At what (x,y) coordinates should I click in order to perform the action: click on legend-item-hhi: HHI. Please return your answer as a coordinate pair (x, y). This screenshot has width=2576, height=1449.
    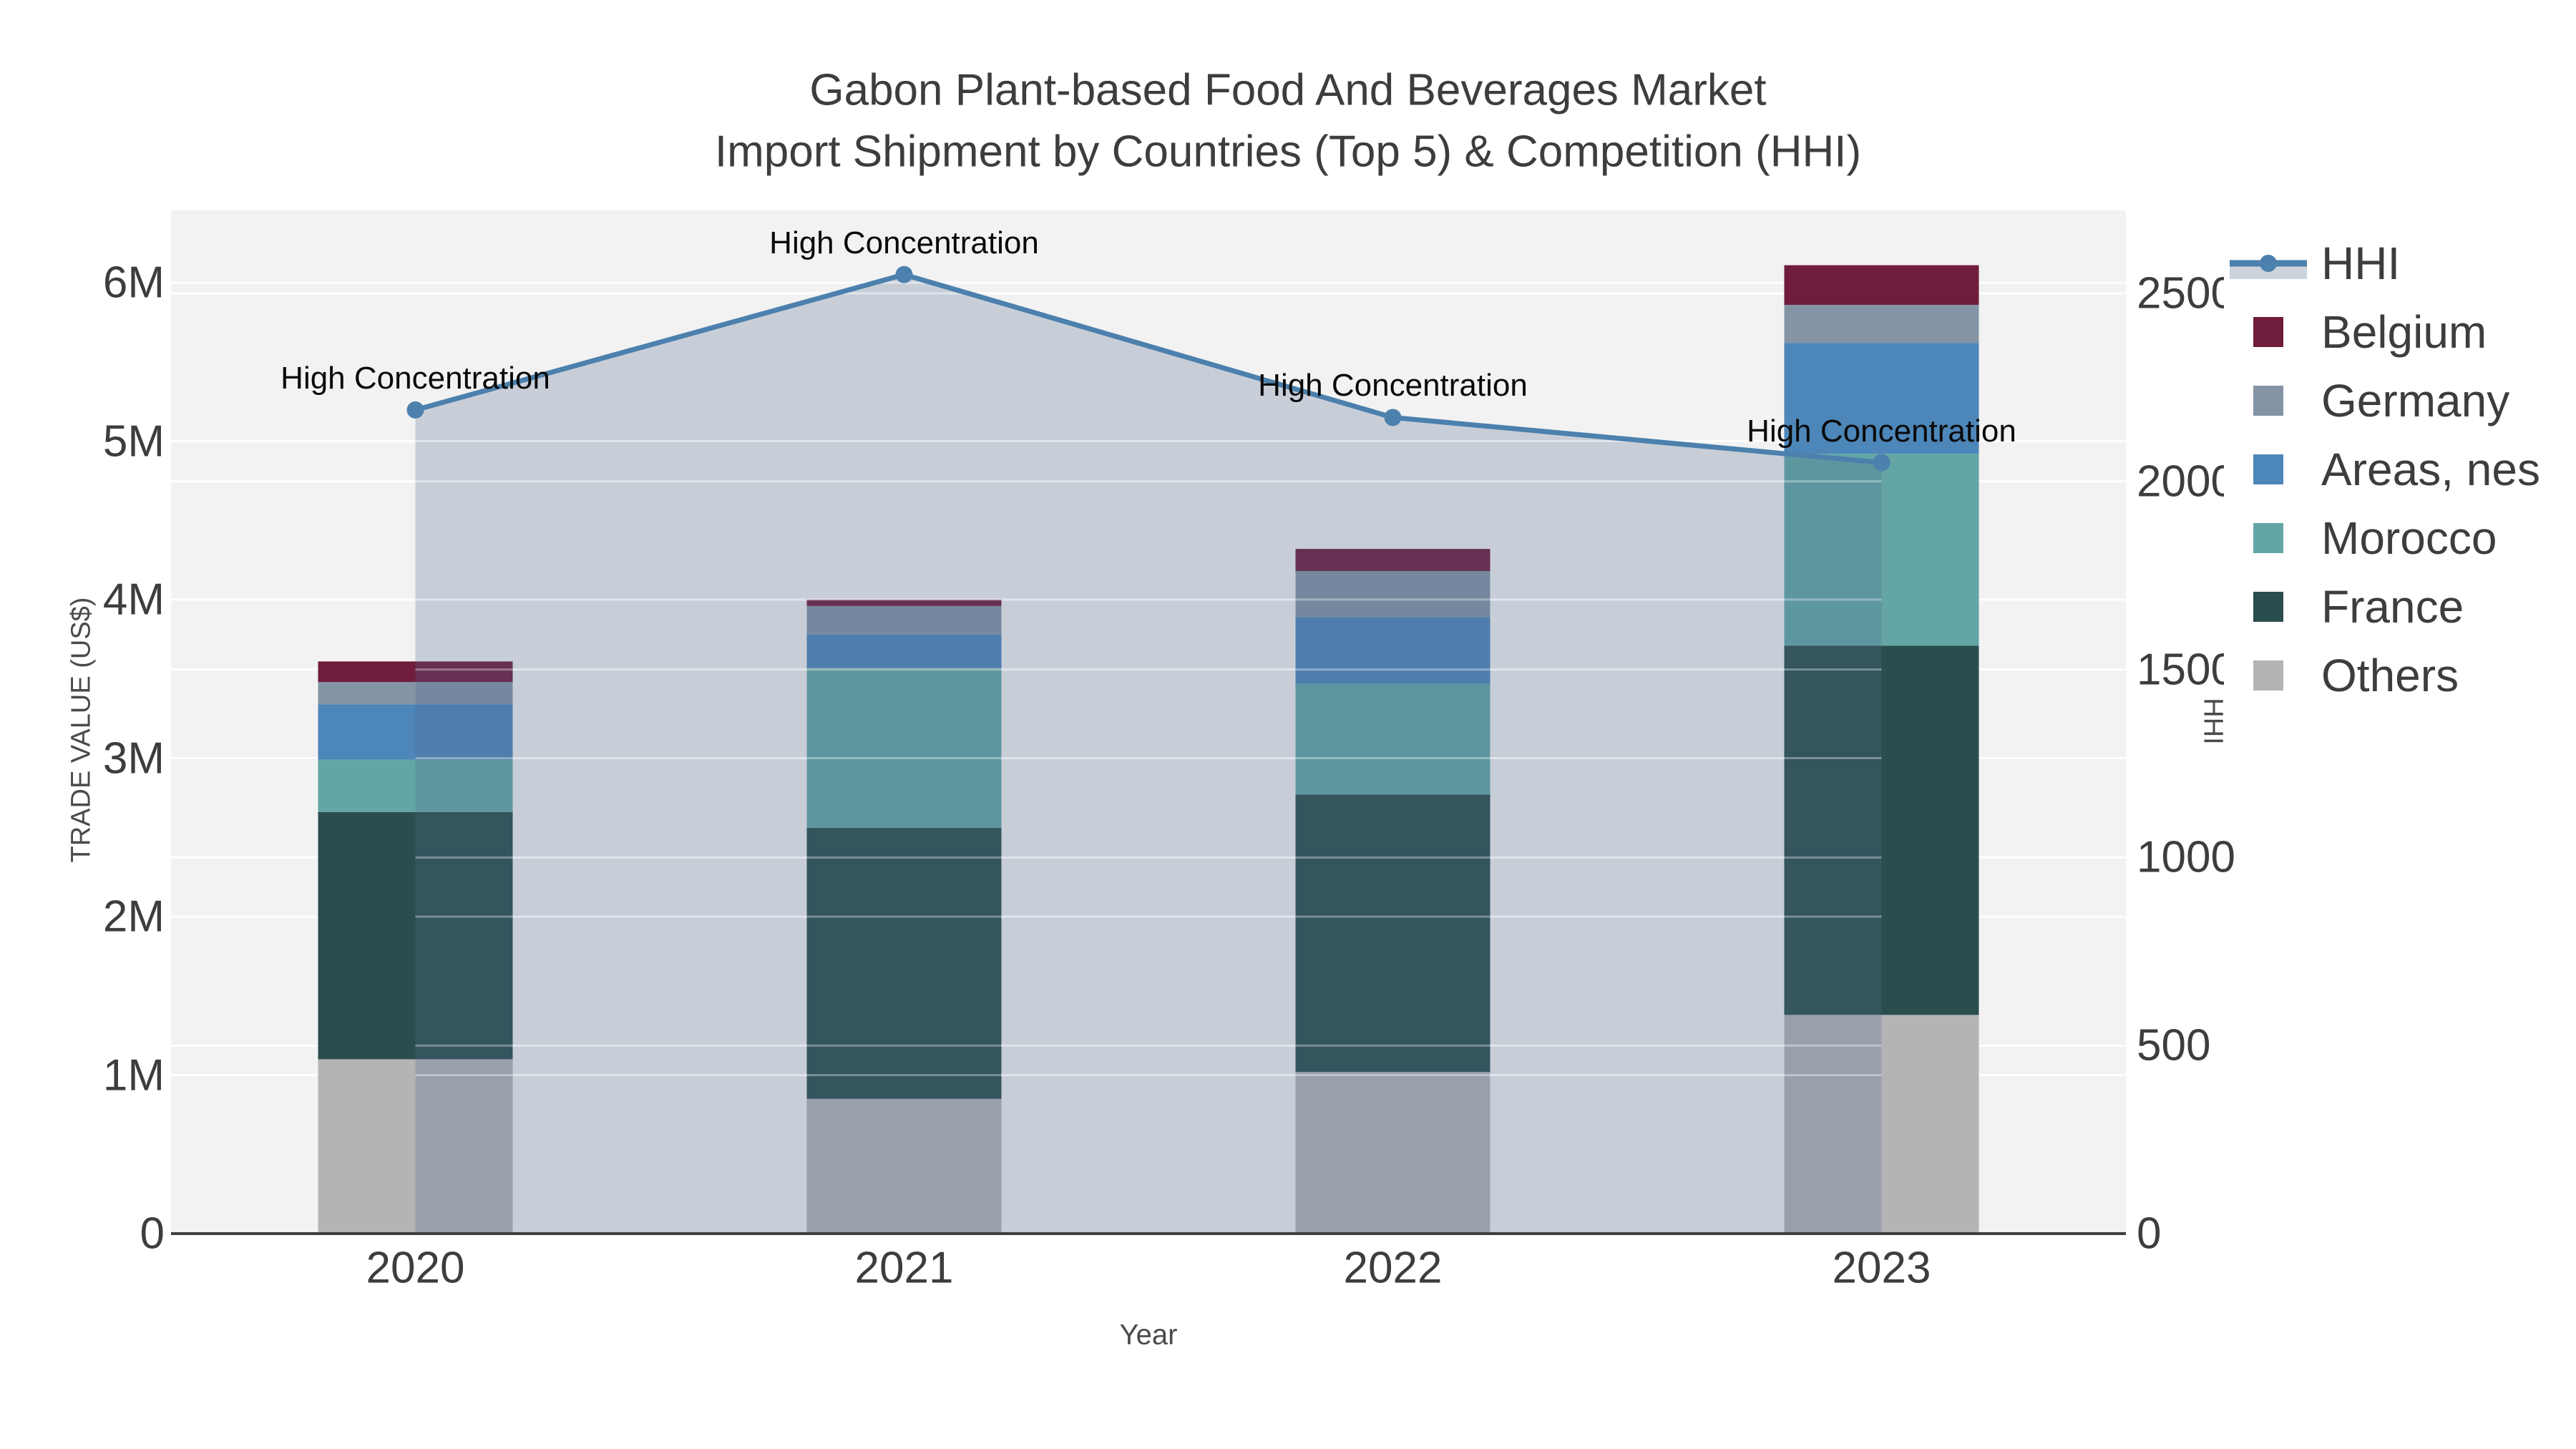
    Looking at the image, I should click on (2382, 263).